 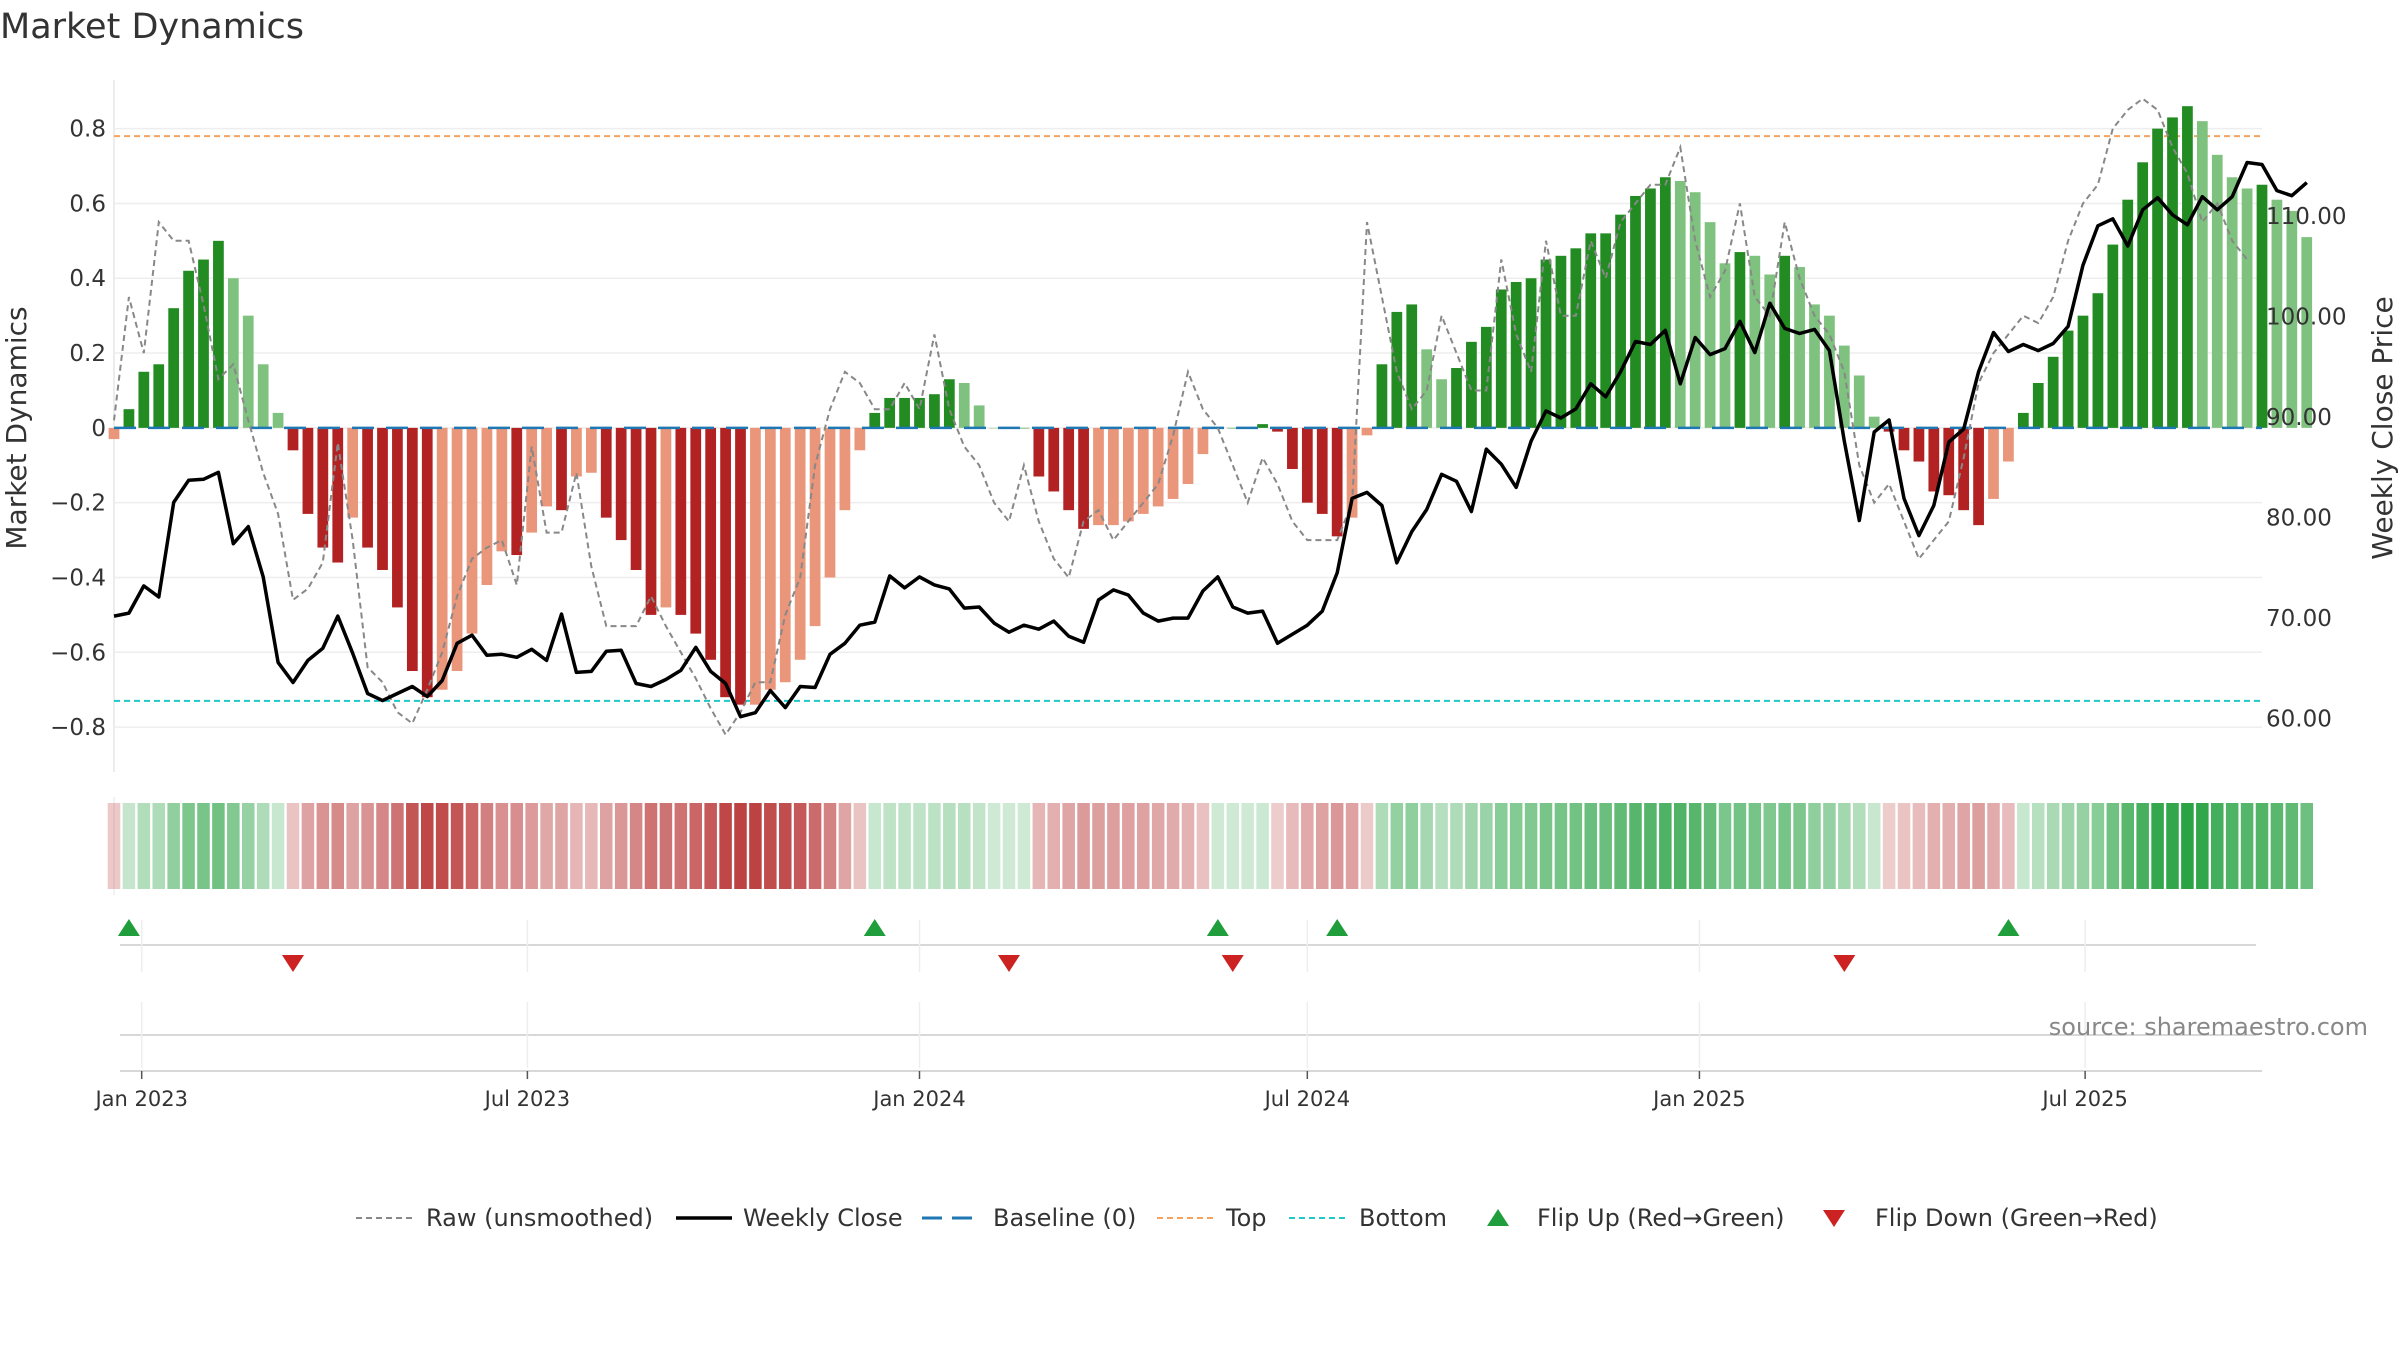 I want to click on legend-label: Raw (unsmoothed), so click(x=539, y=1218).